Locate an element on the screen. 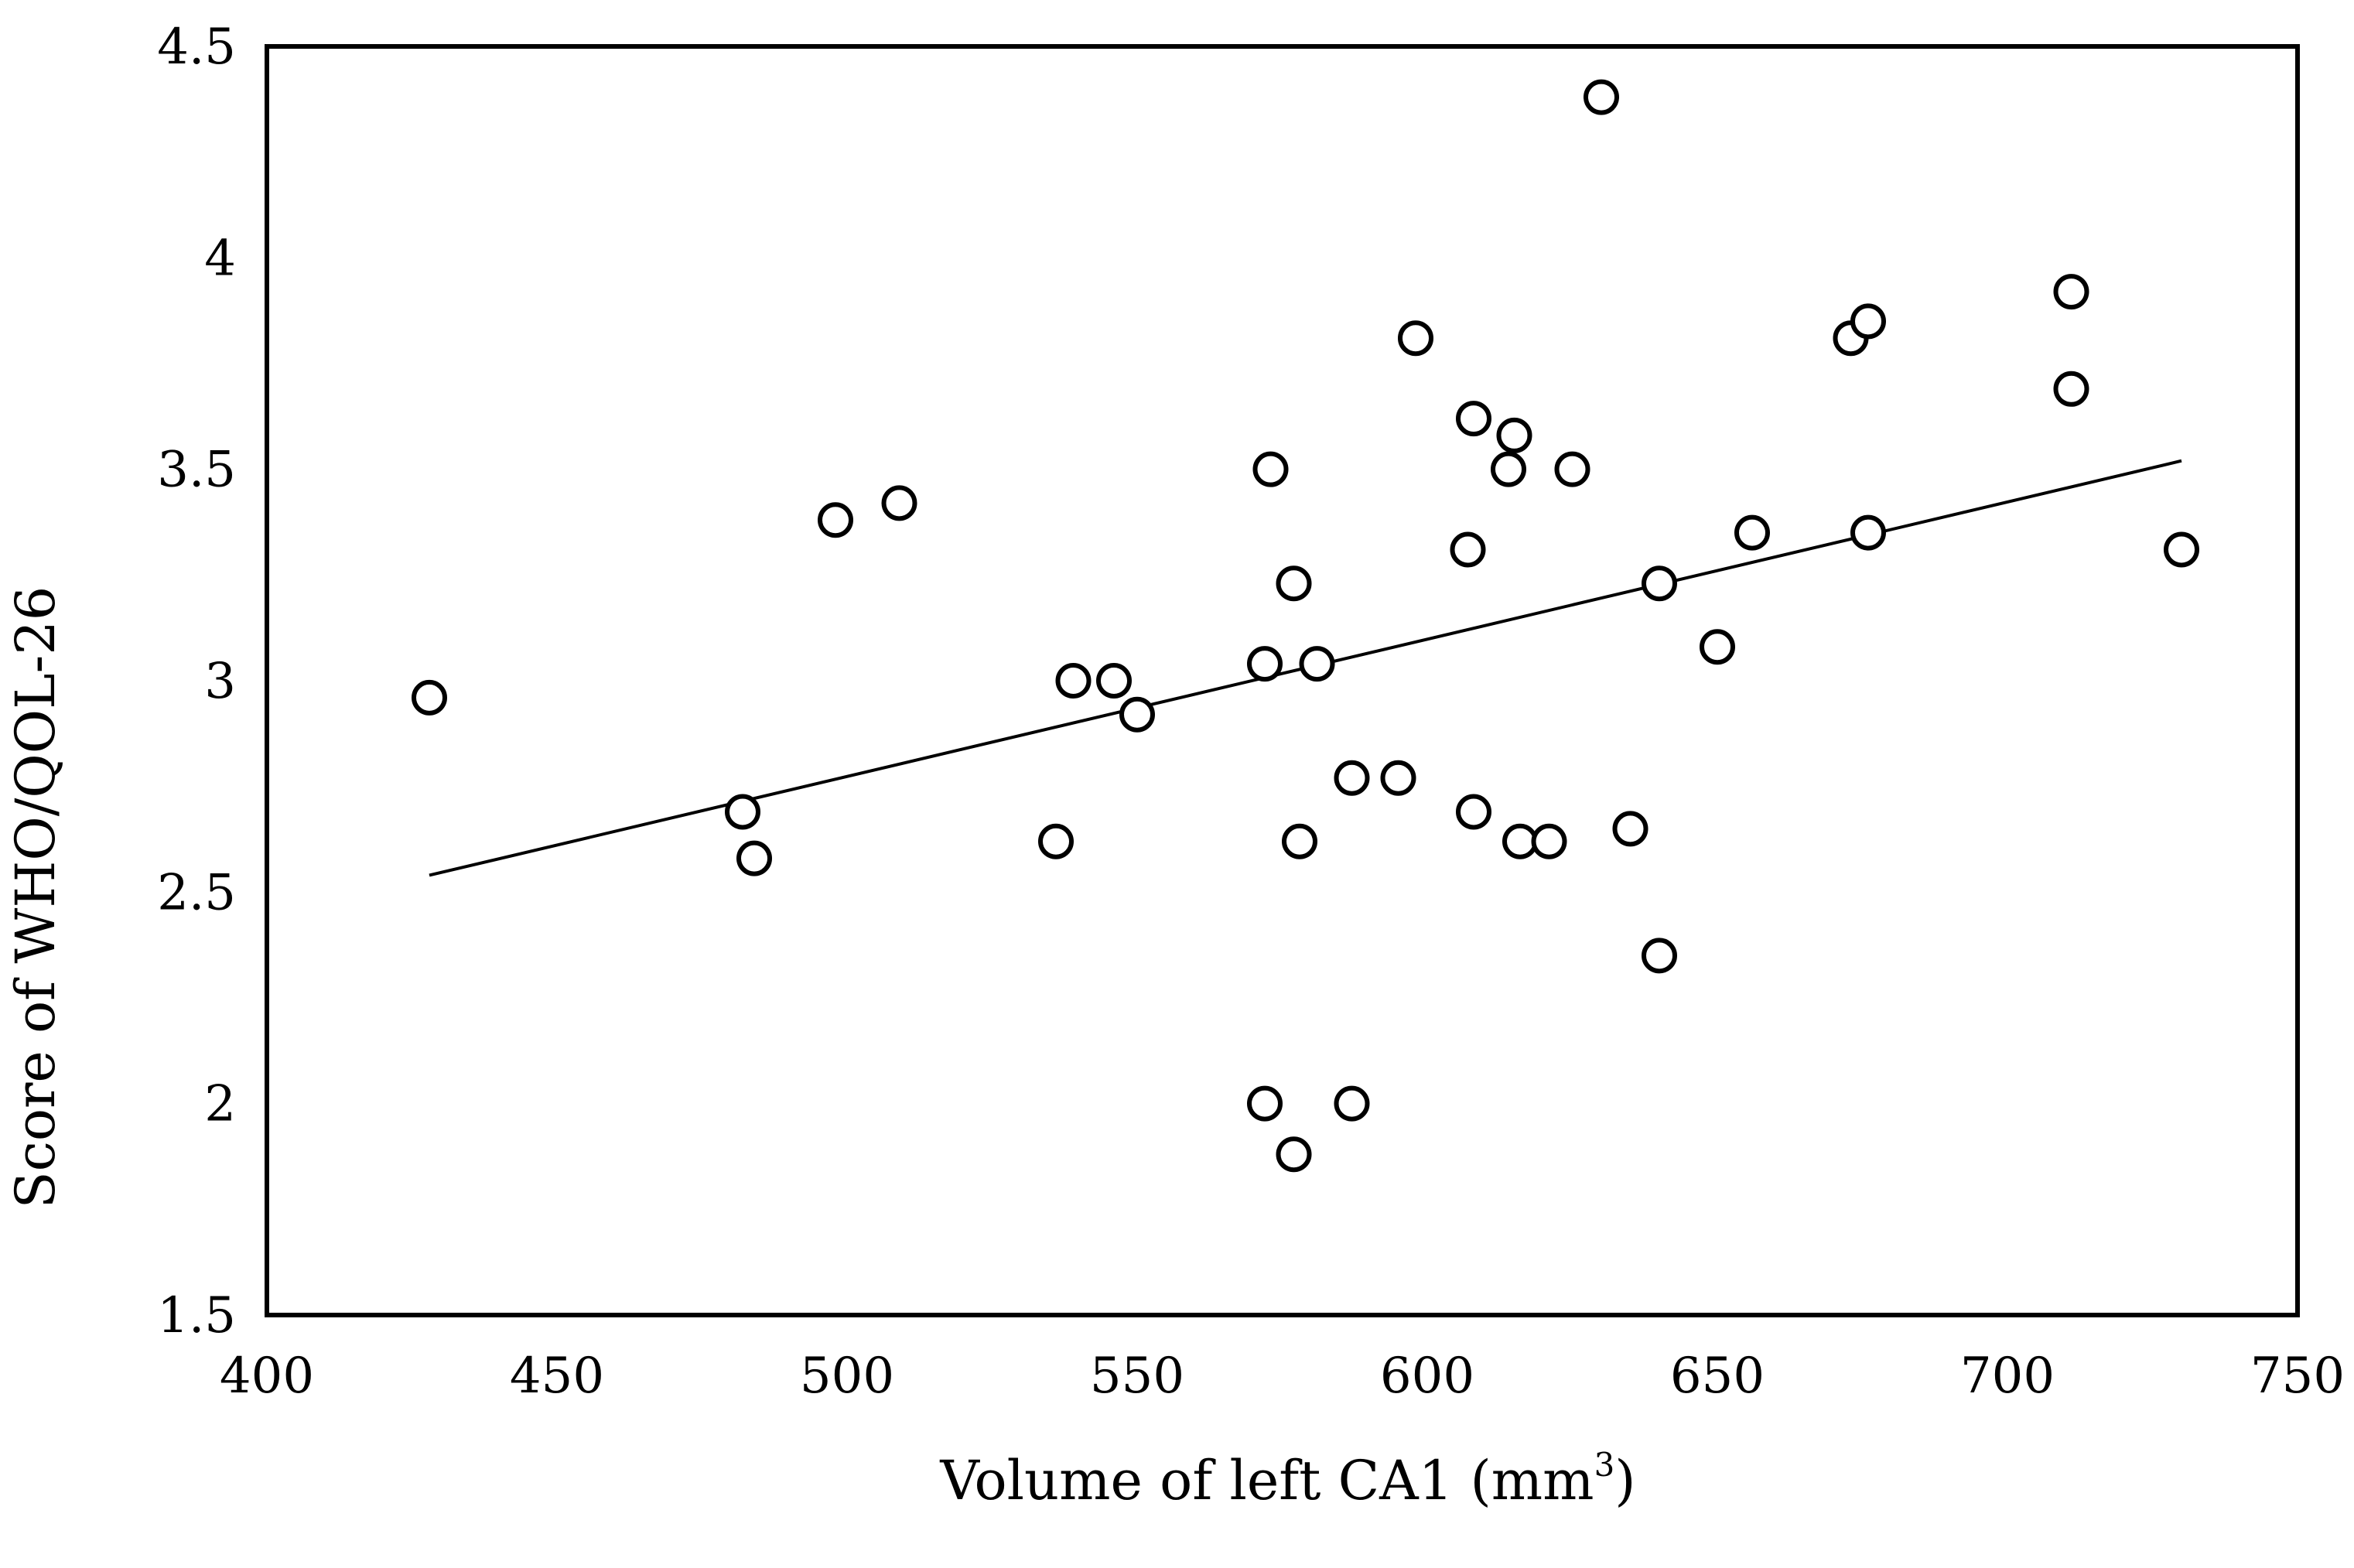 The image size is (2354, 1568). x-tick-label: 400 is located at coordinates (267, 1376).